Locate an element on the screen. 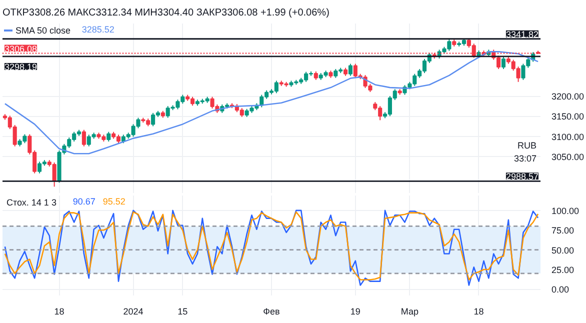  chart-title: Стох. 14 1 3 is located at coordinates (31, 203).